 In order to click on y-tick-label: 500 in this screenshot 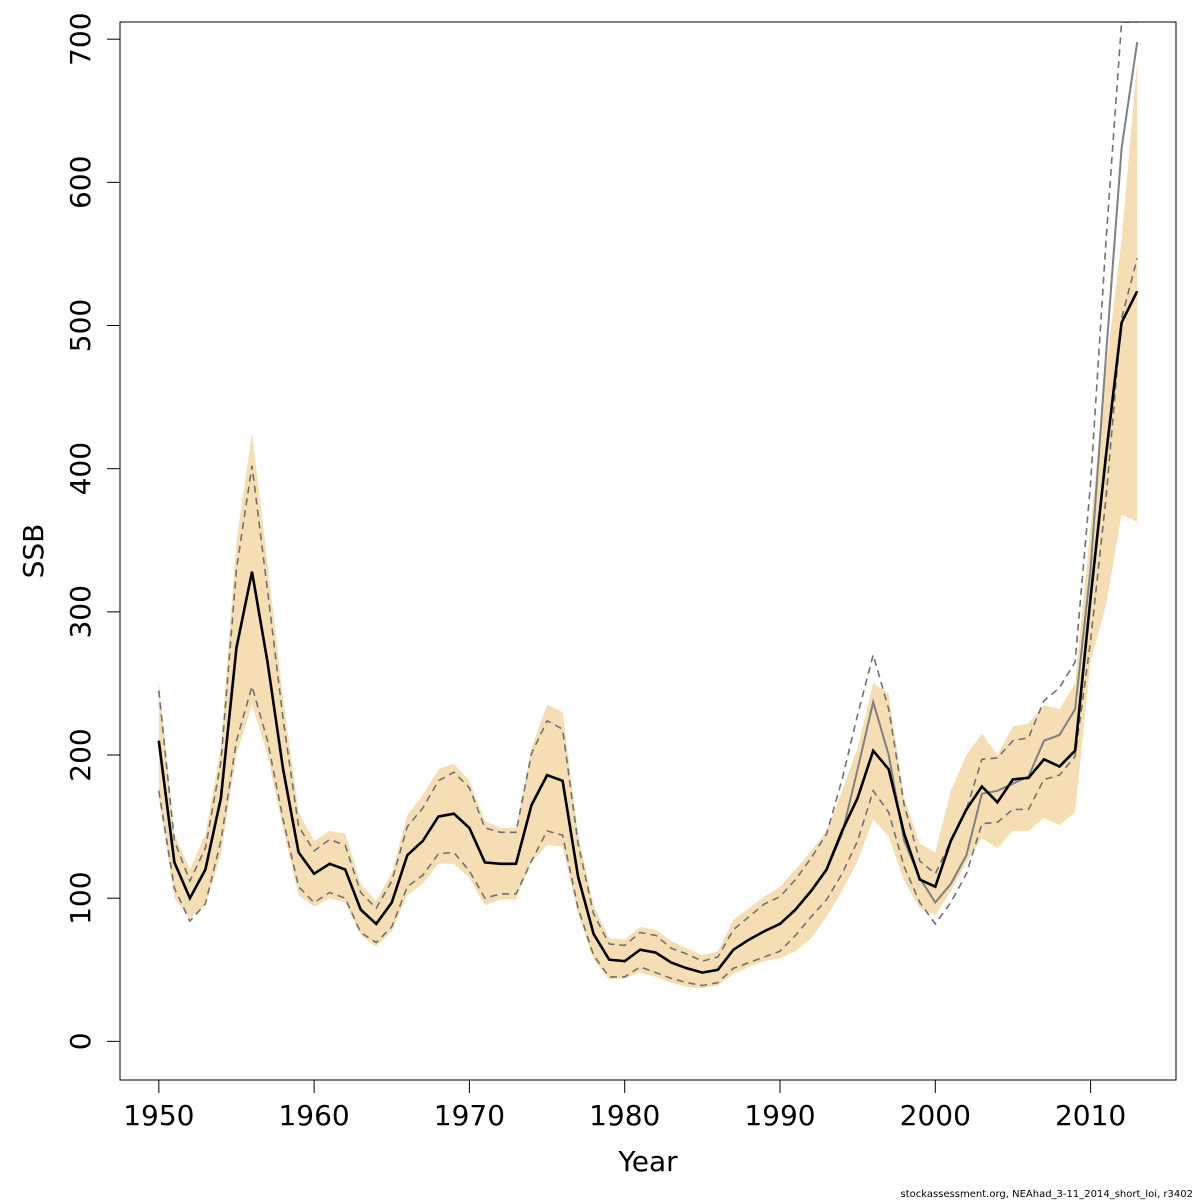, I will do `click(80, 325)`.